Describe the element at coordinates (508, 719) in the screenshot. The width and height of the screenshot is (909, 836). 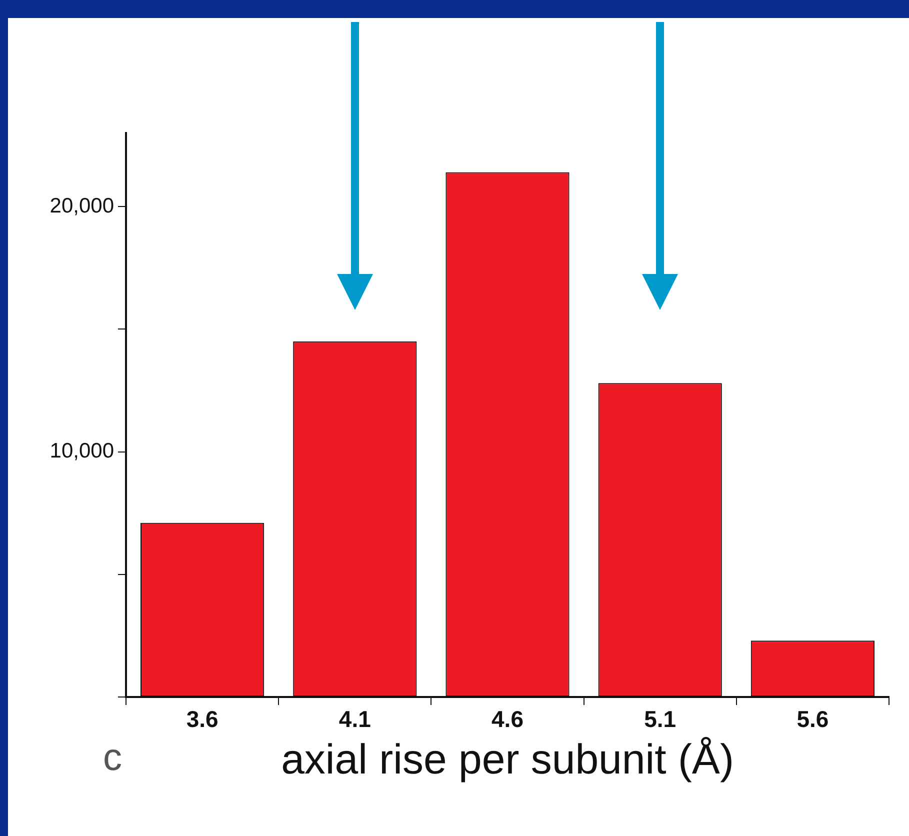
I see `x-tick-label: 4.6` at that location.